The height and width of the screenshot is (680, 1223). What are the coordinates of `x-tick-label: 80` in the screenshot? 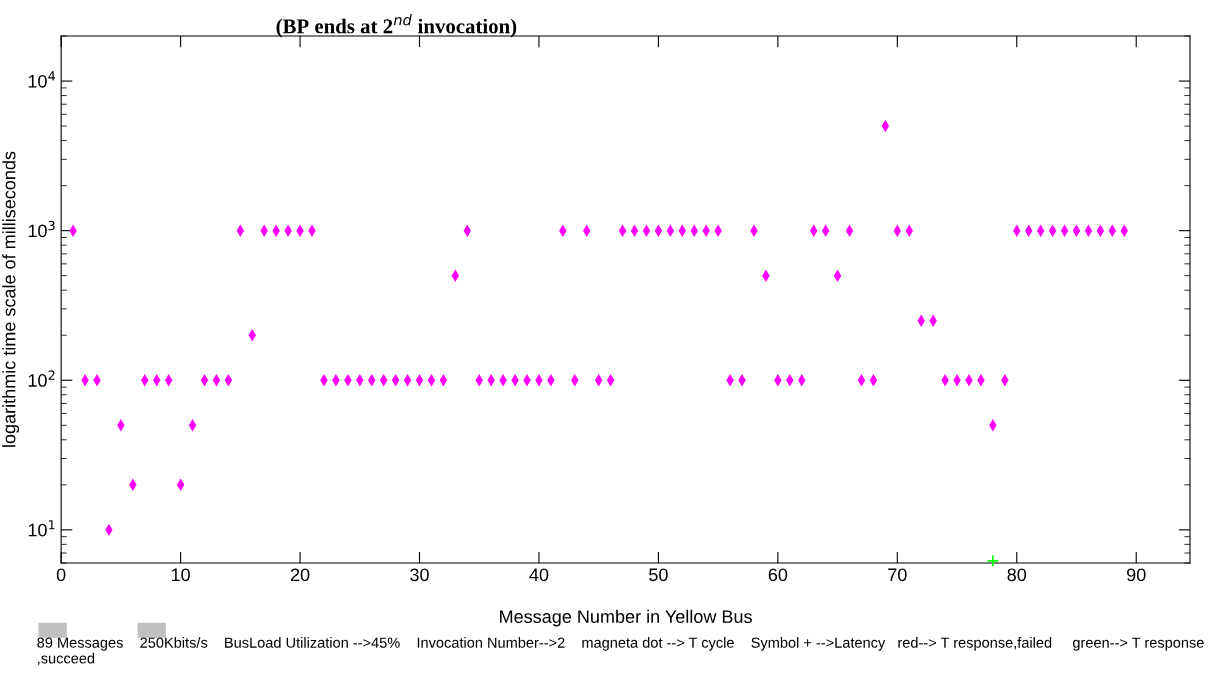 It's located at (1017, 575).